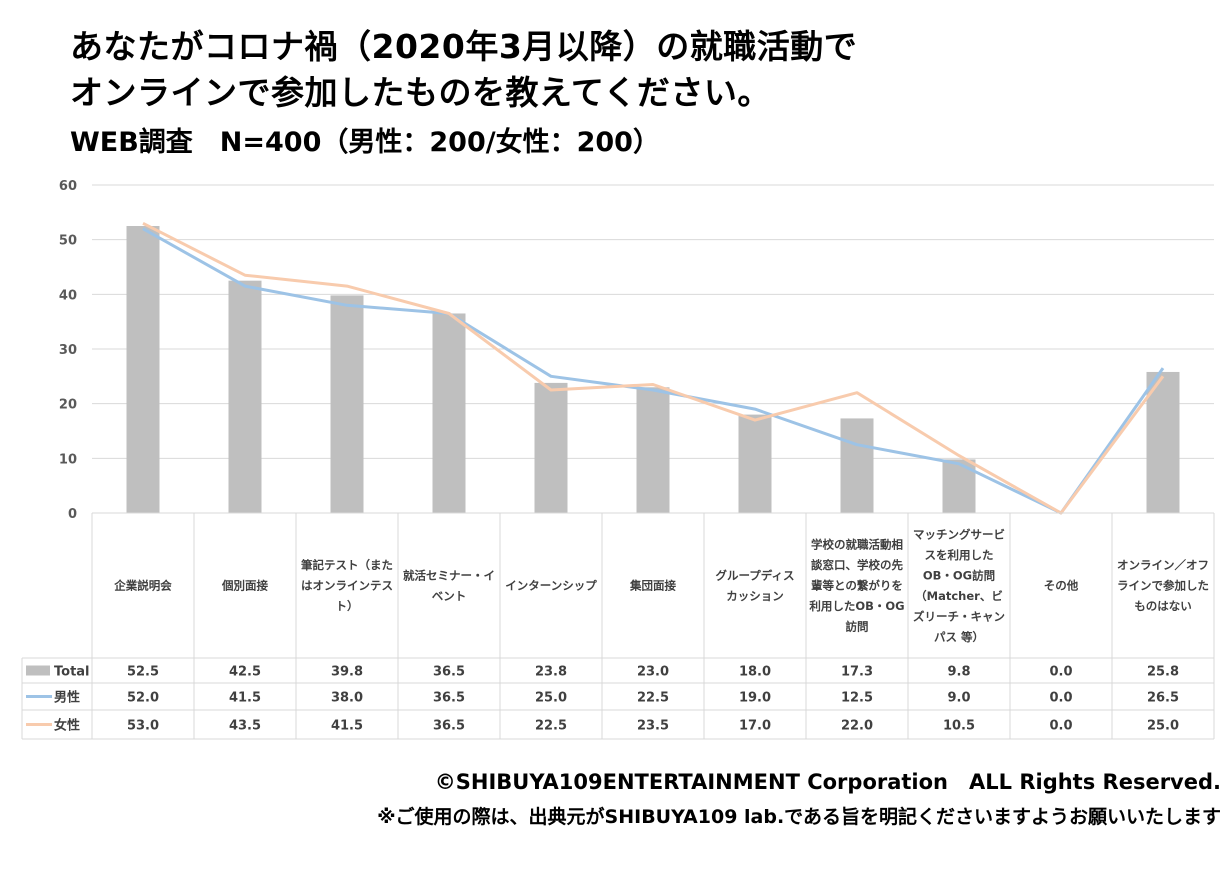 This screenshot has height=874, width=1229. What do you see at coordinates (72, 672) in the screenshot?
I see `legend-label-Total: Total` at bounding box center [72, 672].